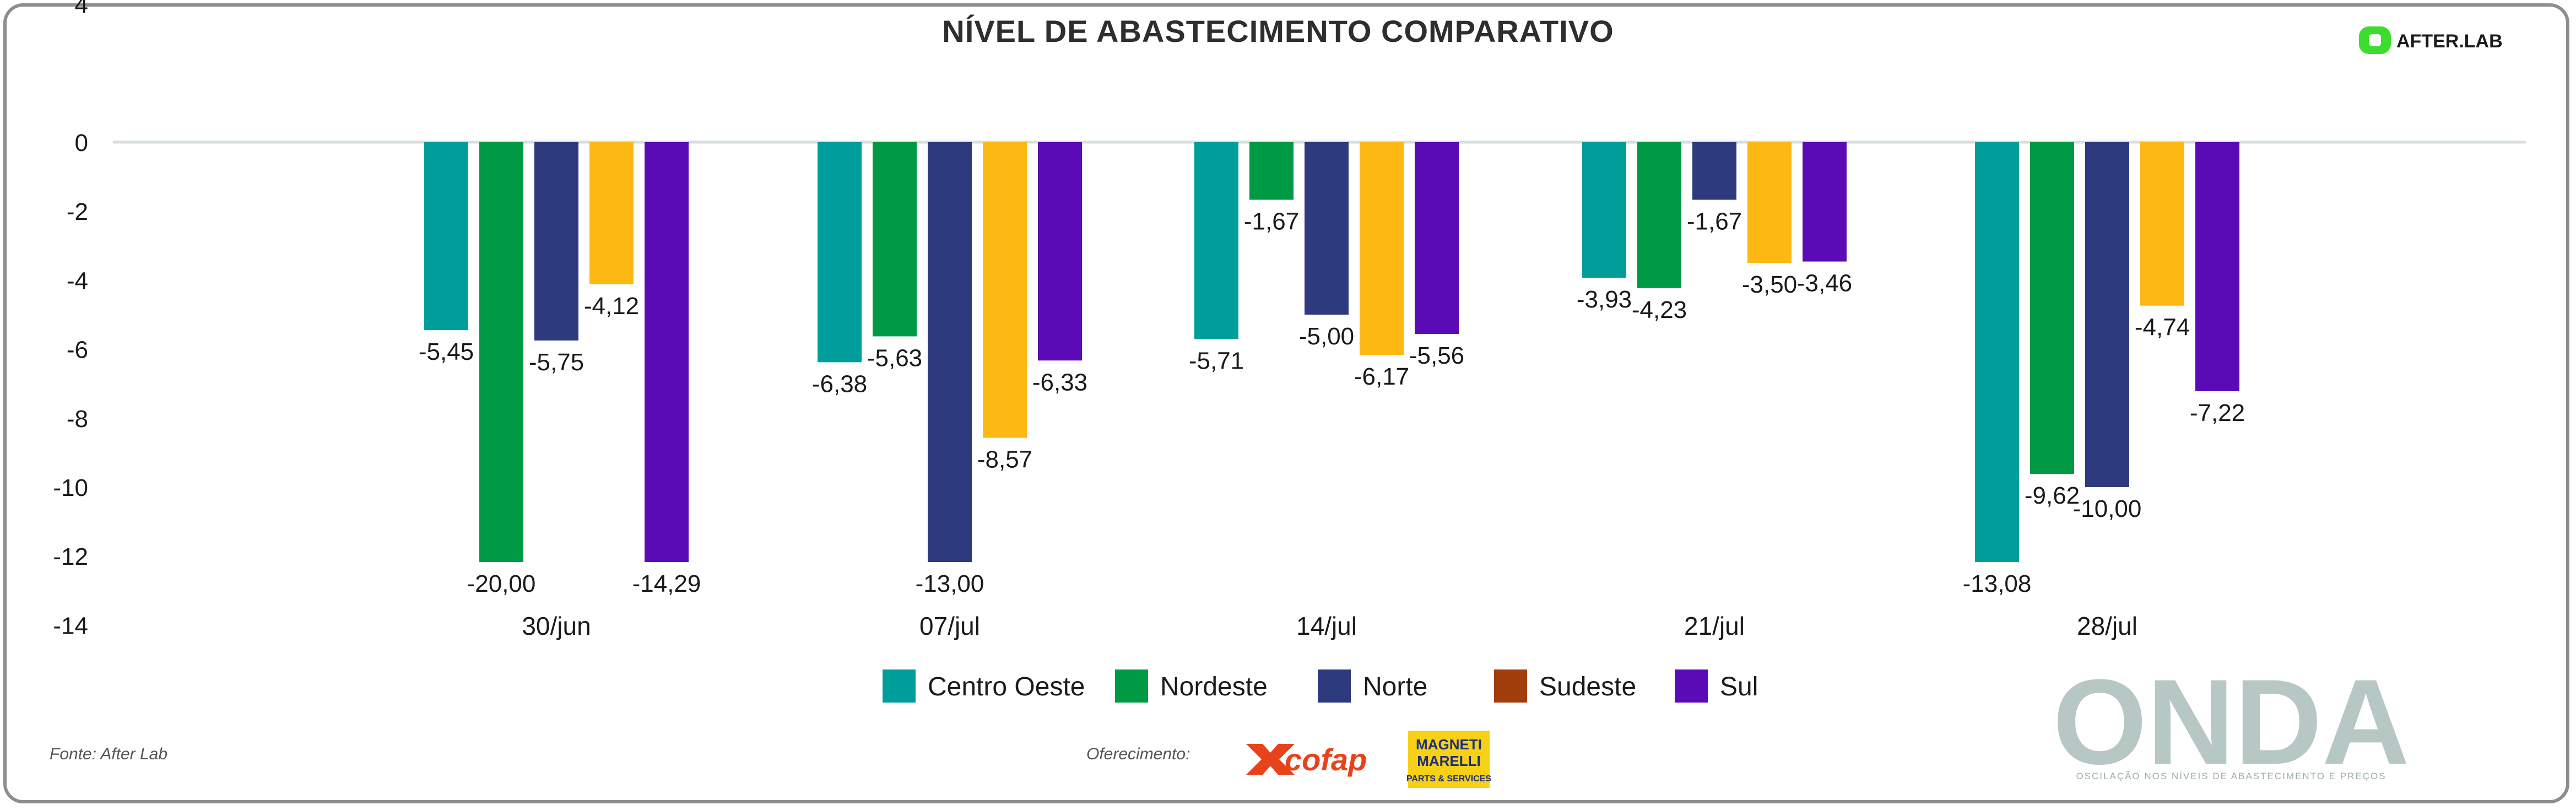 This screenshot has width=2576, height=810. I want to click on category-labels: 30/jun 07/jul 14/jul 21/jul 28/jul, so click(1329, 626).